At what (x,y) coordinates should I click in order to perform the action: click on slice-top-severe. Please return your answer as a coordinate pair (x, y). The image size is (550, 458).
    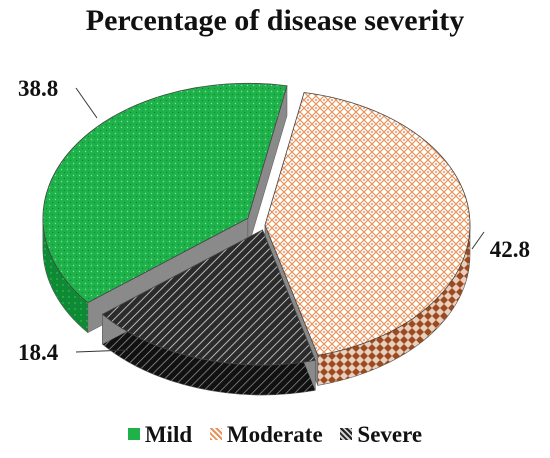
    Looking at the image, I should click on (208, 297).